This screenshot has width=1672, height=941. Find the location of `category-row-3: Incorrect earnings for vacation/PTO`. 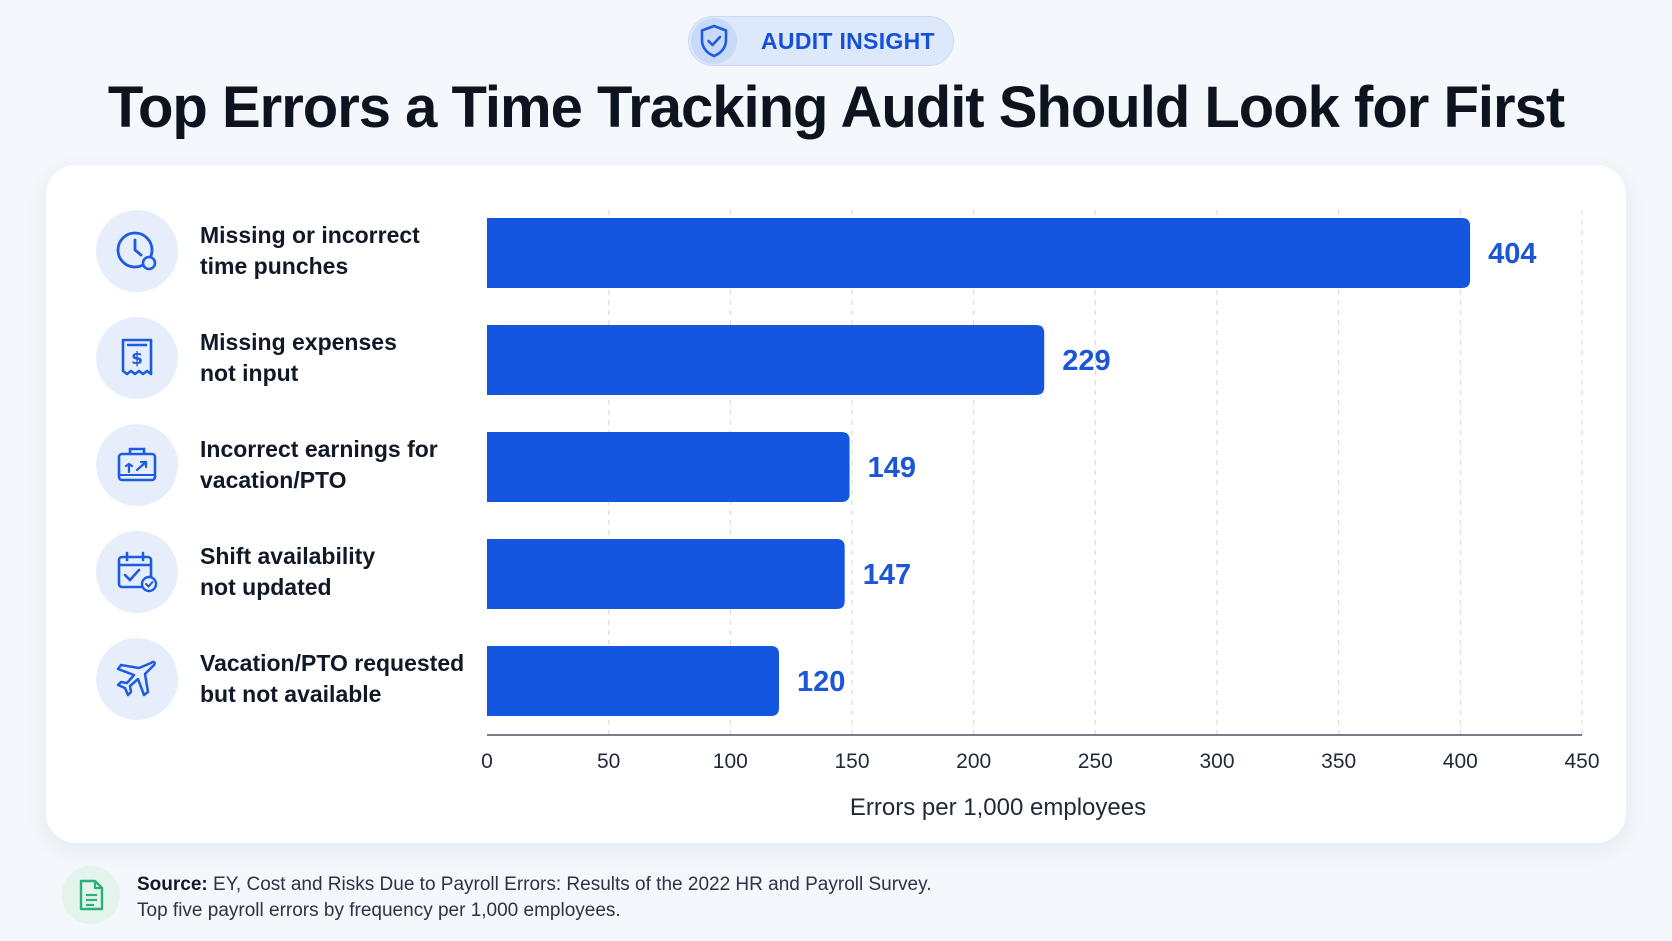

category-row-3: Incorrect earnings for vacation/PTO is located at coordinates (283, 465).